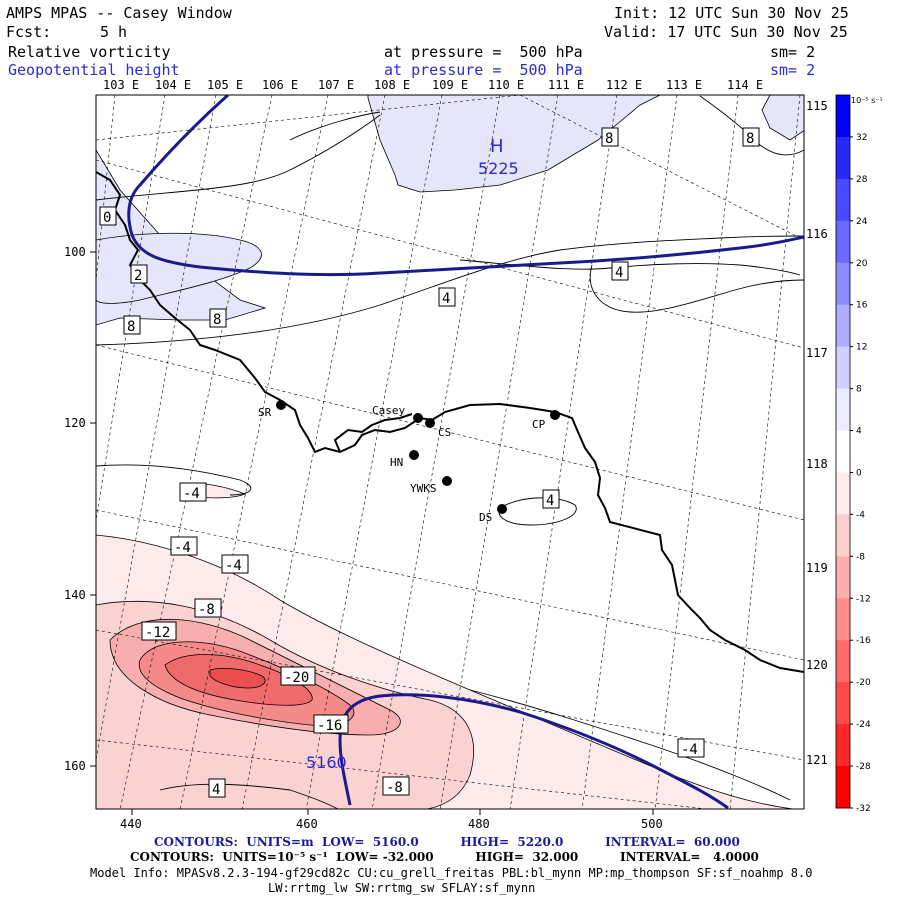  What do you see at coordinates (281, 405) in the screenshot?
I see `station-marker-sr` at bounding box center [281, 405].